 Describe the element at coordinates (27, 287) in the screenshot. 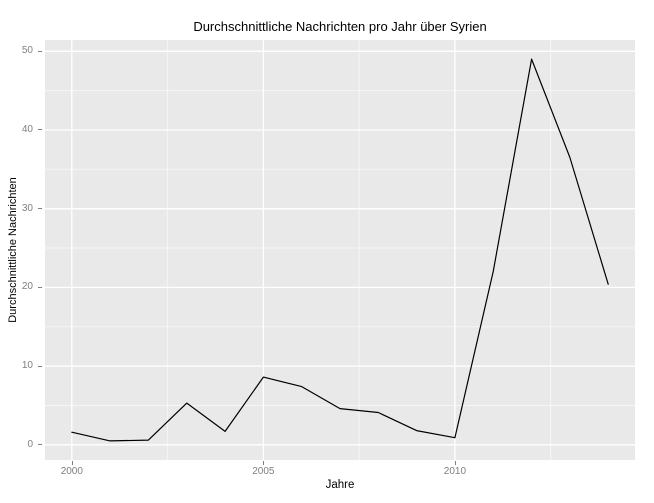

I see `y-tick-label: 20` at that location.